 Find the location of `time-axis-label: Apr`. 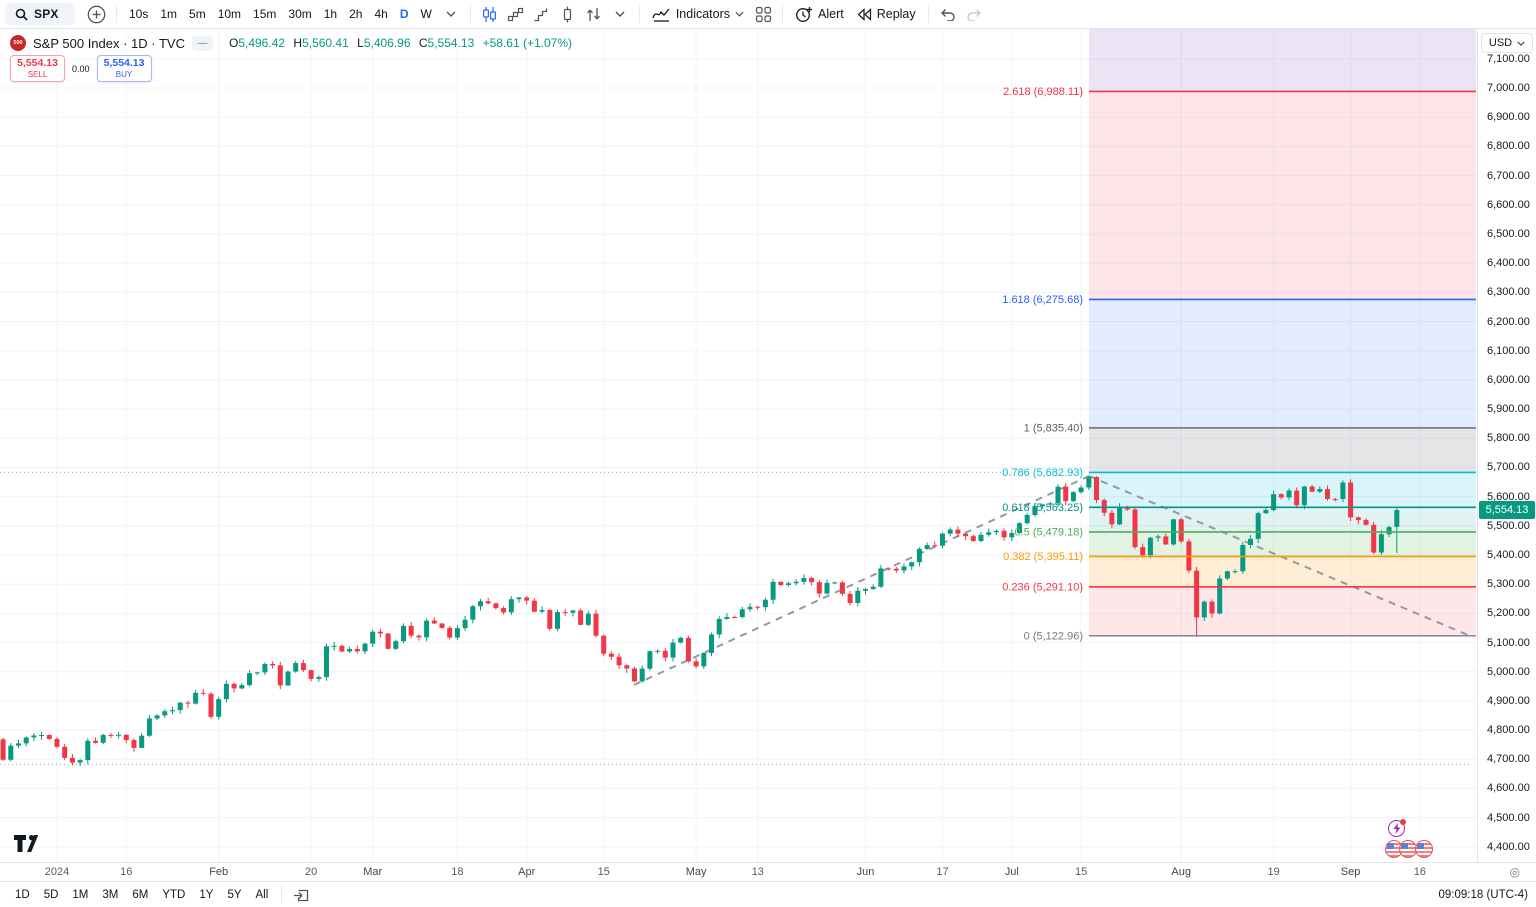

time-axis-label: Apr is located at coordinates (527, 872).